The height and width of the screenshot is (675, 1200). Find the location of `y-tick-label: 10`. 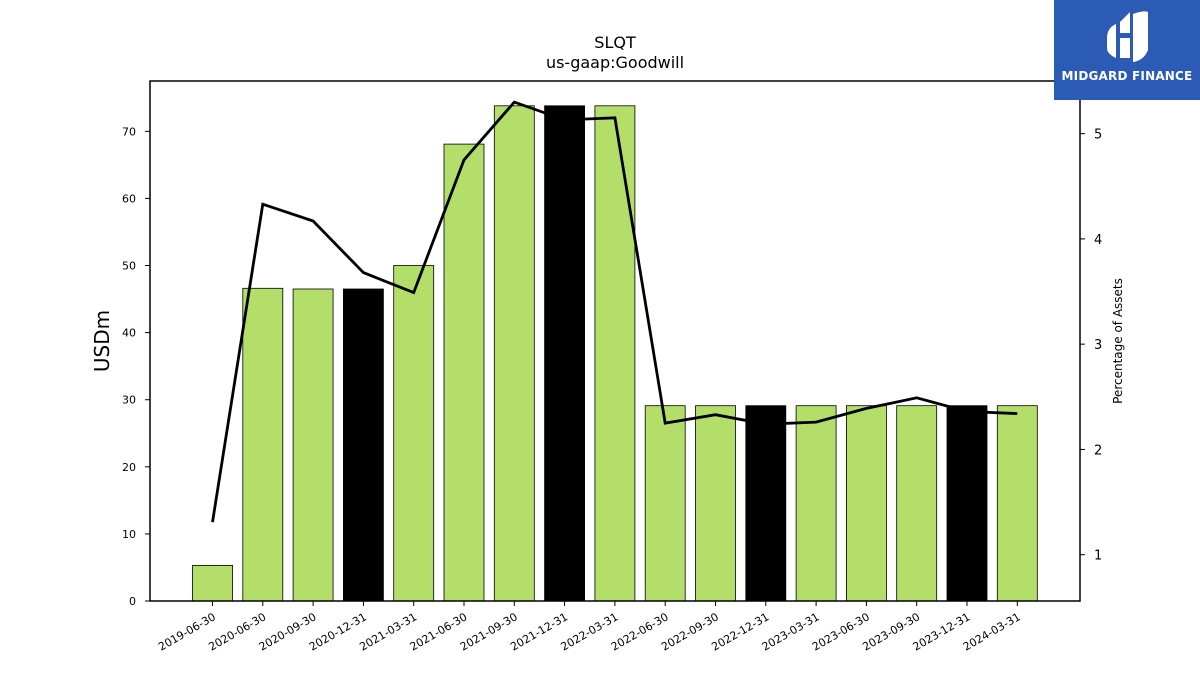

y-tick-label: 10 is located at coordinates (129, 534).